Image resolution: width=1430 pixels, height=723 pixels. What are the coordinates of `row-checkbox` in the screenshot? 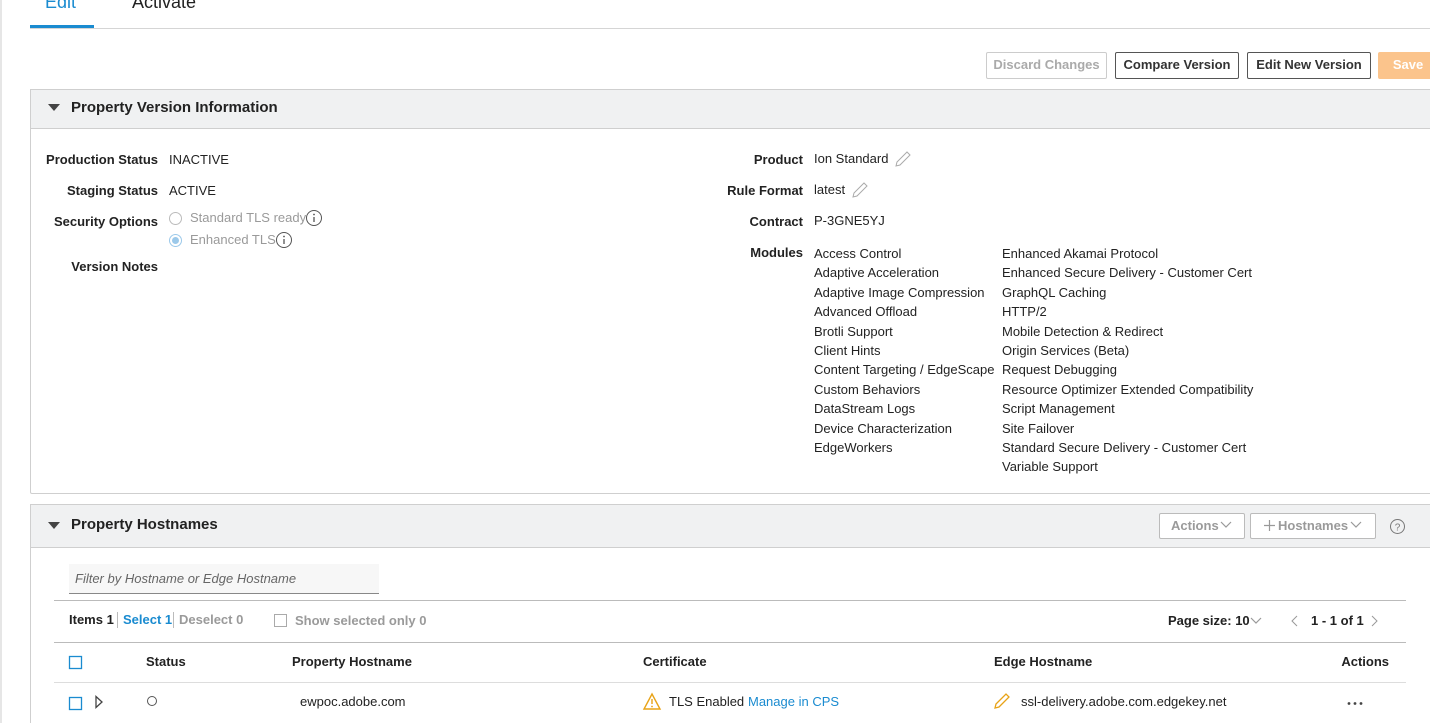 It's located at (75, 703).